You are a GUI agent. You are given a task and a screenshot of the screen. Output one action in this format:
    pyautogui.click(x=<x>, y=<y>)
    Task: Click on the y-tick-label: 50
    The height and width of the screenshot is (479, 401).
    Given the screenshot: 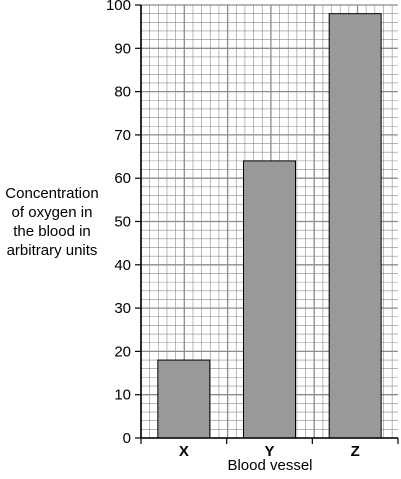 What is the action you would take?
    pyautogui.click(x=122, y=222)
    